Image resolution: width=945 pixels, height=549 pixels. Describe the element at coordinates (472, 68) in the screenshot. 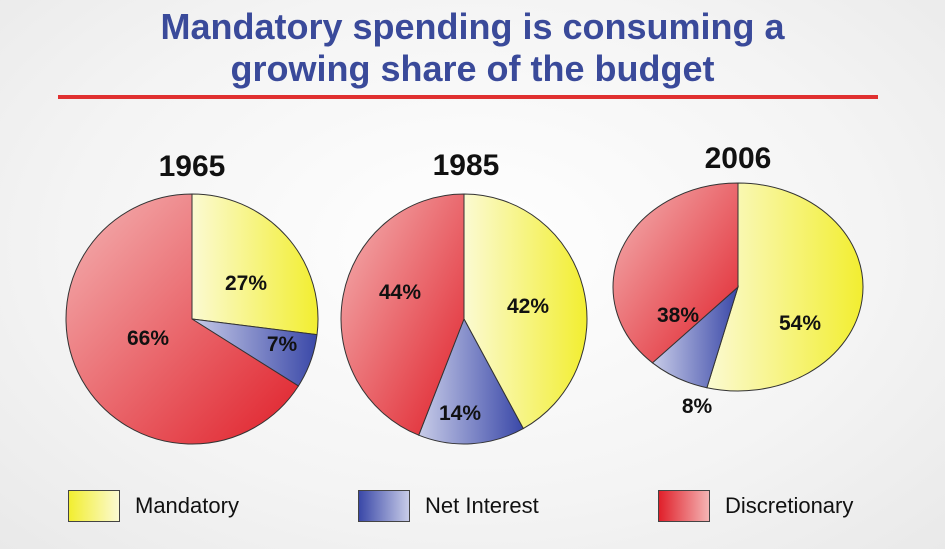

I see `title-line-2: growing share of the budget` at that location.